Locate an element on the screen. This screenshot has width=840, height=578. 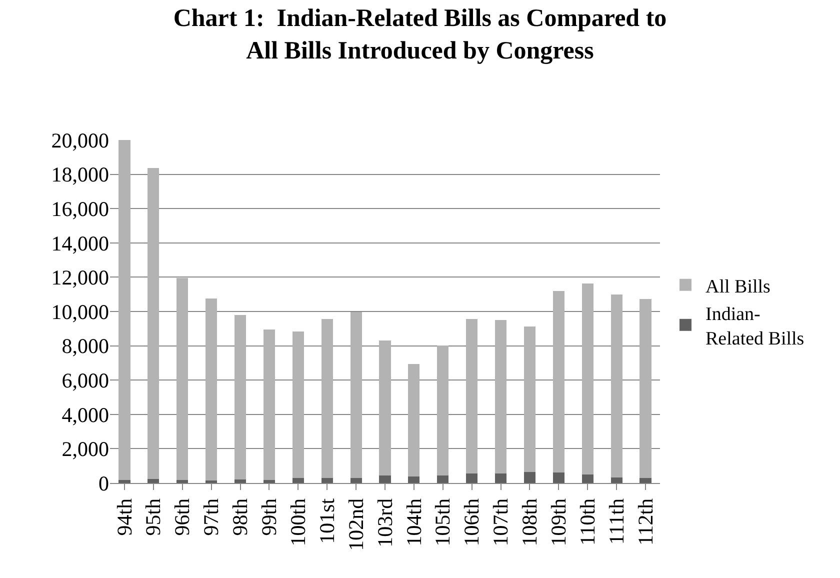
y-tick-label: 20,000 is located at coordinates (80, 140).